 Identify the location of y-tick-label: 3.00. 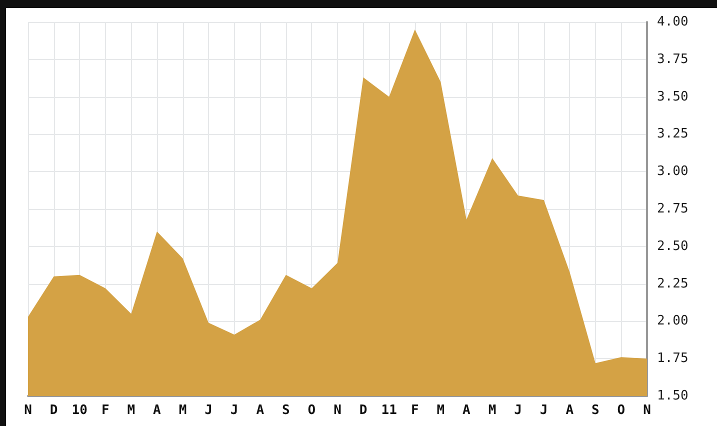
(672, 172).